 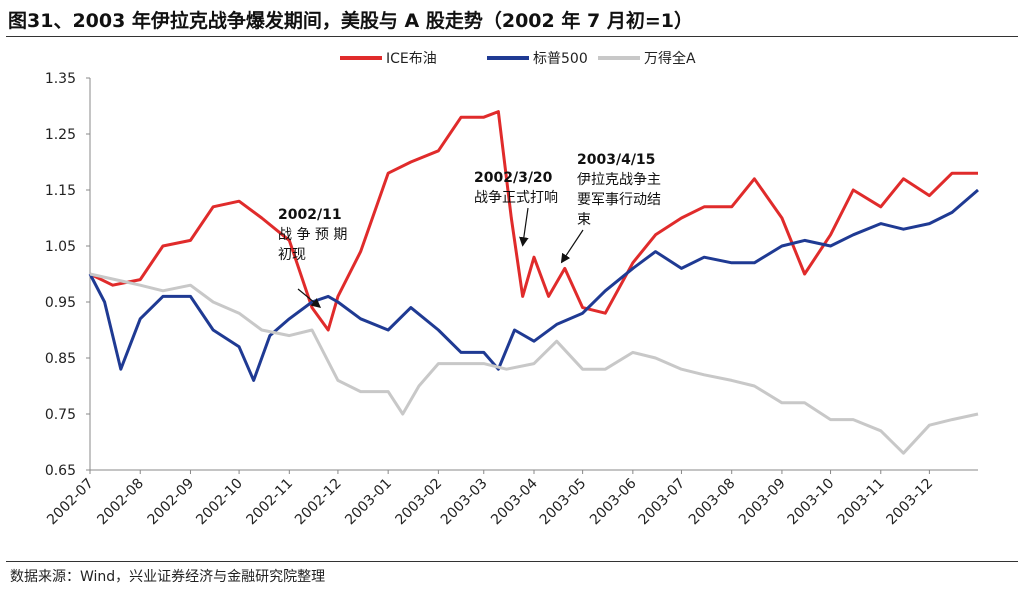 What do you see at coordinates (619, 200) in the screenshot?
I see `annotation-text-2: 要军事行动结` at bounding box center [619, 200].